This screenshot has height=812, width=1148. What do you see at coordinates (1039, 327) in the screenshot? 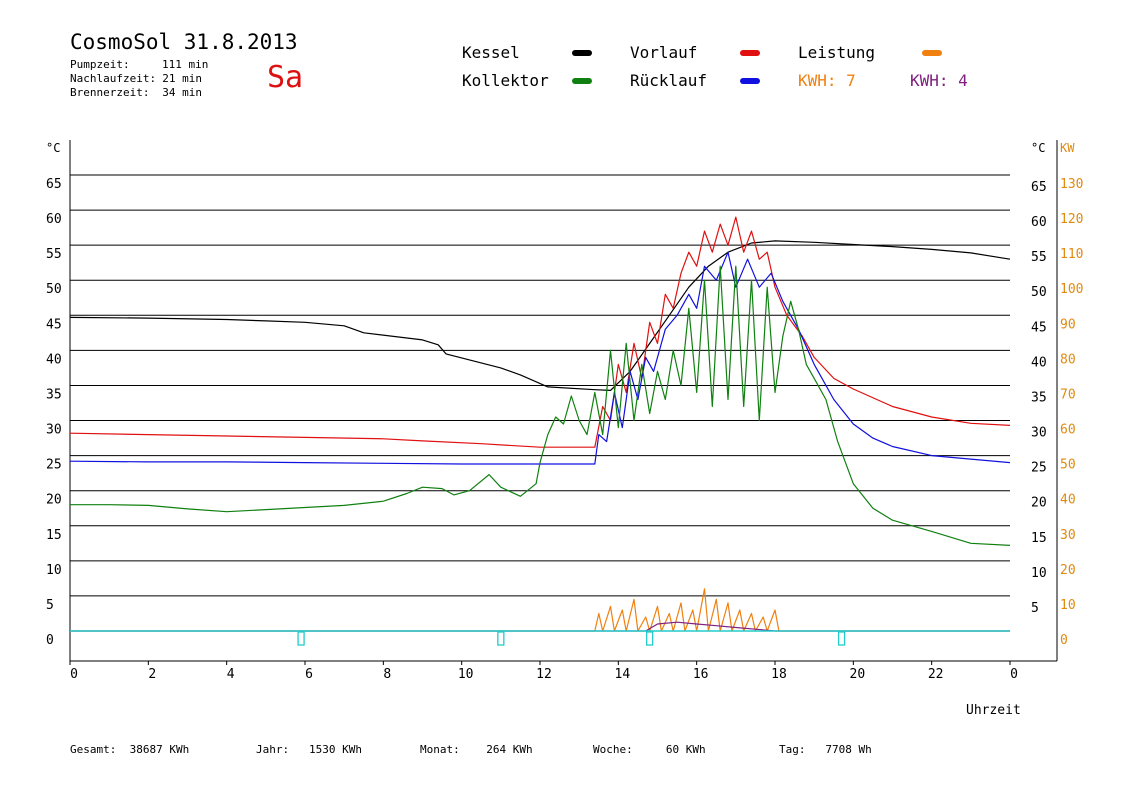
I see `y-tick-label-right: 45` at bounding box center [1039, 327].